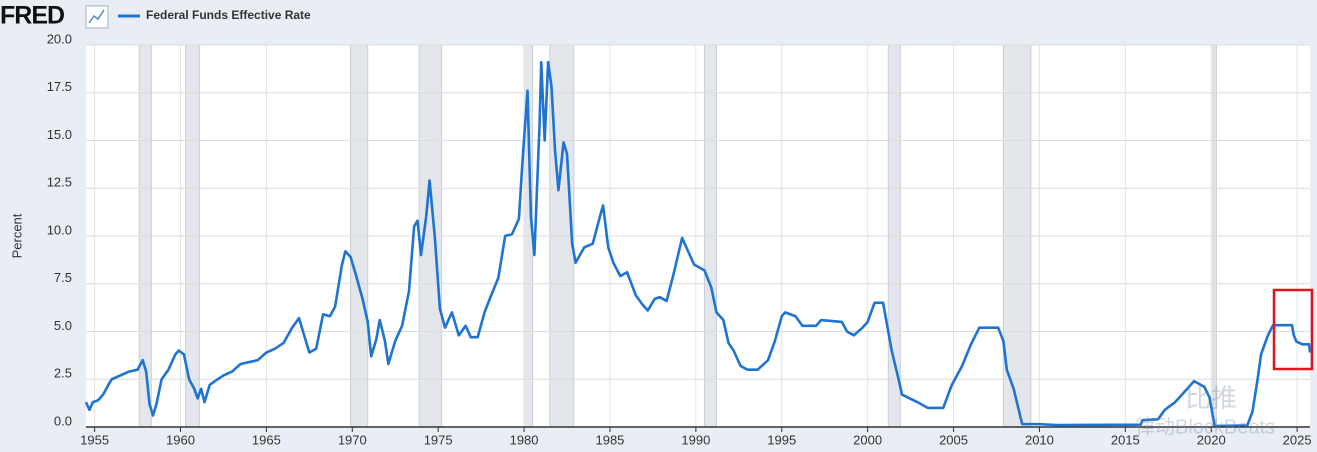 The image size is (1317, 452). What do you see at coordinates (63, 373) in the screenshot?
I see `y-tick-label: 2.5` at bounding box center [63, 373].